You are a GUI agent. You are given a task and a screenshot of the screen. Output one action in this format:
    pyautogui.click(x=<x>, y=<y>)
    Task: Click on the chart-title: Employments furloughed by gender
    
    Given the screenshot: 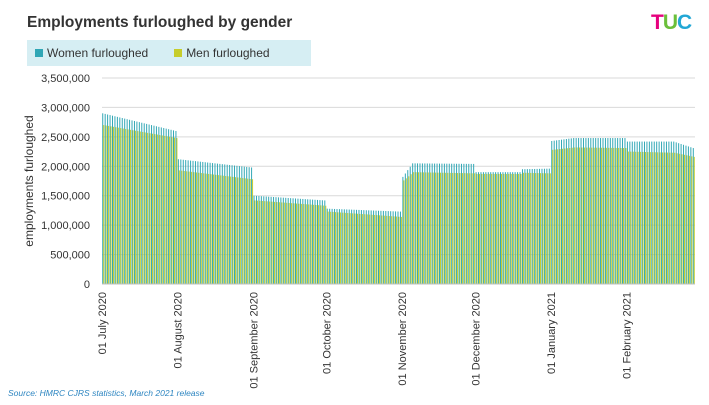 What is the action you would take?
    pyautogui.click(x=160, y=22)
    